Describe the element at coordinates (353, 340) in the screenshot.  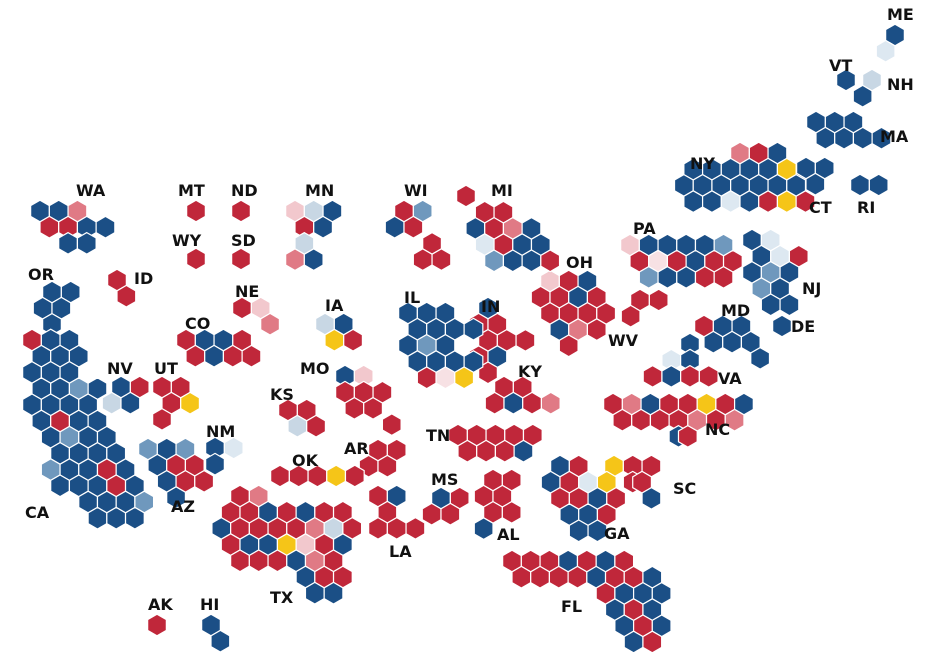
I see `district-hex-ia` at that location.